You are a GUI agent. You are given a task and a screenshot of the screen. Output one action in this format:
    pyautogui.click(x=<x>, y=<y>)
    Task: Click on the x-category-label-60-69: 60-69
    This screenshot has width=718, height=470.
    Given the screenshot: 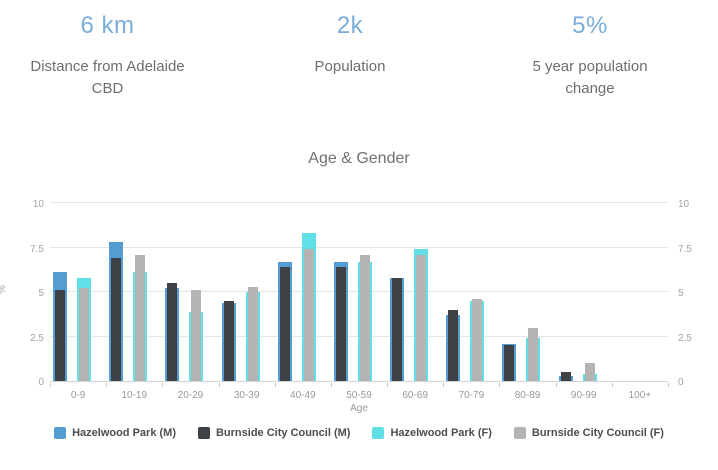 What is the action you would take?
    pyautogui.click(x=415, y=395)
    